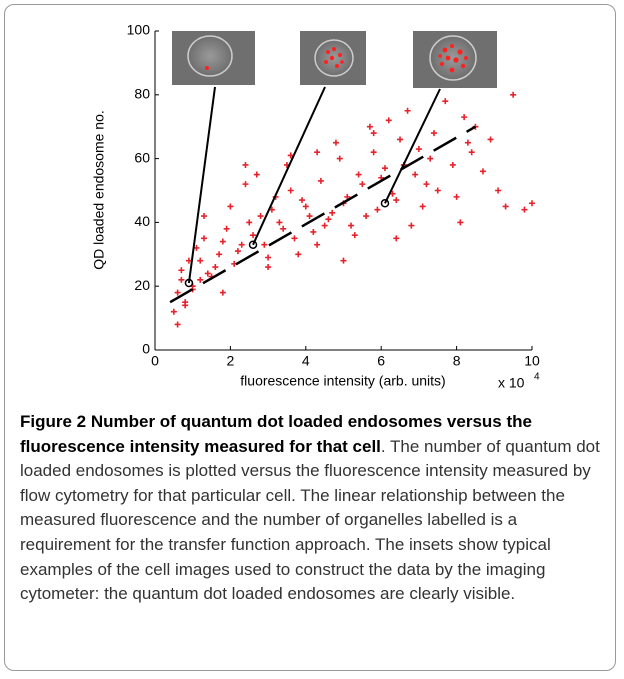 Image resolution: width=624 pixels, height=679 pixels. Describe the element at coordinates (139, 30) in the screenshot. I see `y-tick-label: 100` at that location.